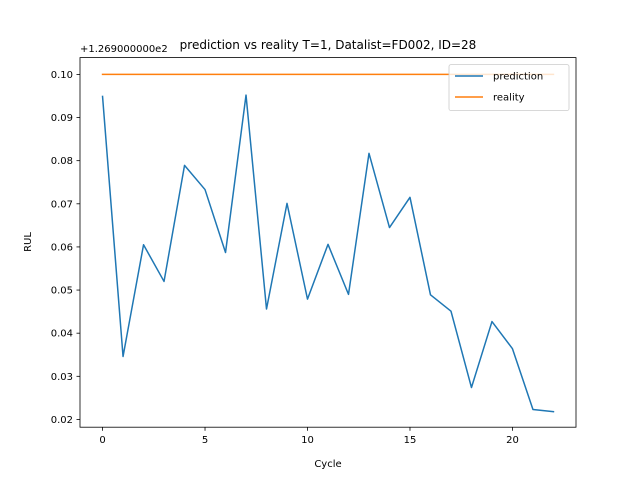 The height and width of the screenshot is (480, 640). I want to click on y-tick-label: 0.08, so click(62, 161).